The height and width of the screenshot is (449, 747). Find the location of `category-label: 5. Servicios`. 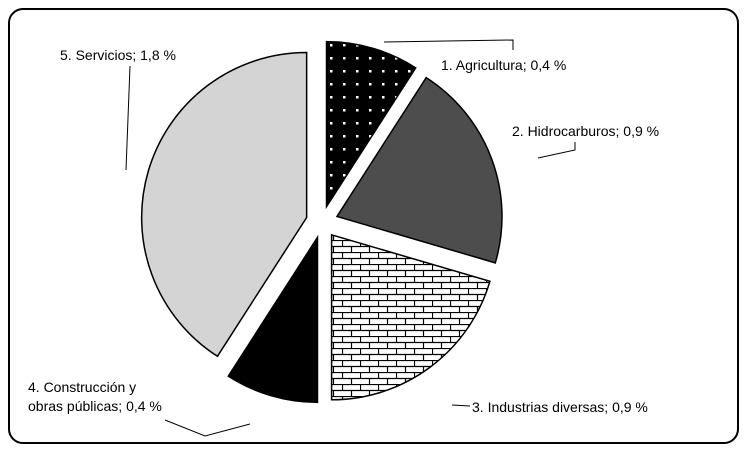

category-label: 5. Servicios is located at coordinates (96, 55).